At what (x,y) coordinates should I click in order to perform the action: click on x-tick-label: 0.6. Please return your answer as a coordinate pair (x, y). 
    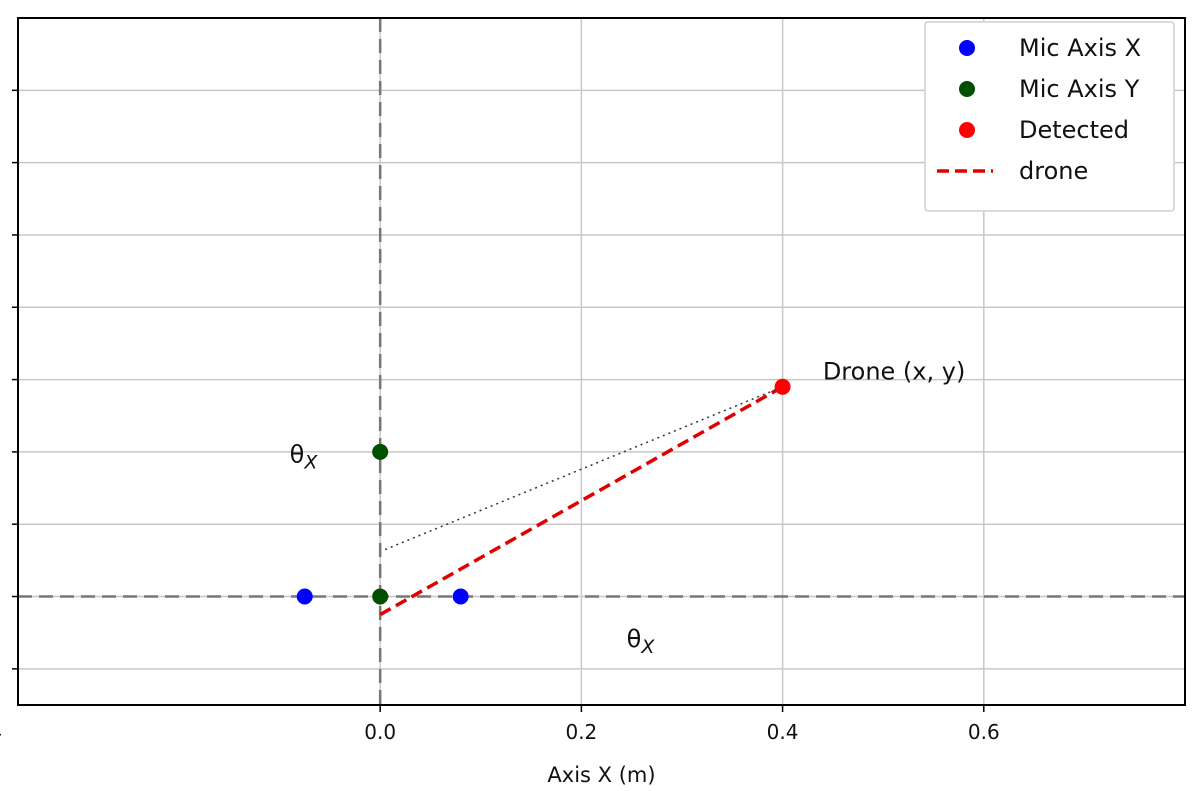
    Looking at the image, I should click on (984, 732).